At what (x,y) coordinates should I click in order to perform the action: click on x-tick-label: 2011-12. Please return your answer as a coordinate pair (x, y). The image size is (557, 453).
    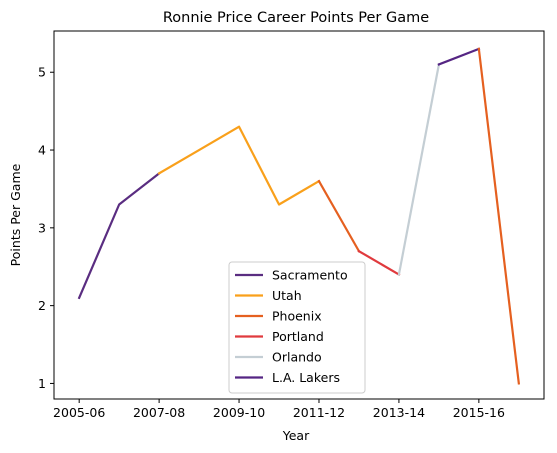
    Looking at the image, I should click on (319, 412).